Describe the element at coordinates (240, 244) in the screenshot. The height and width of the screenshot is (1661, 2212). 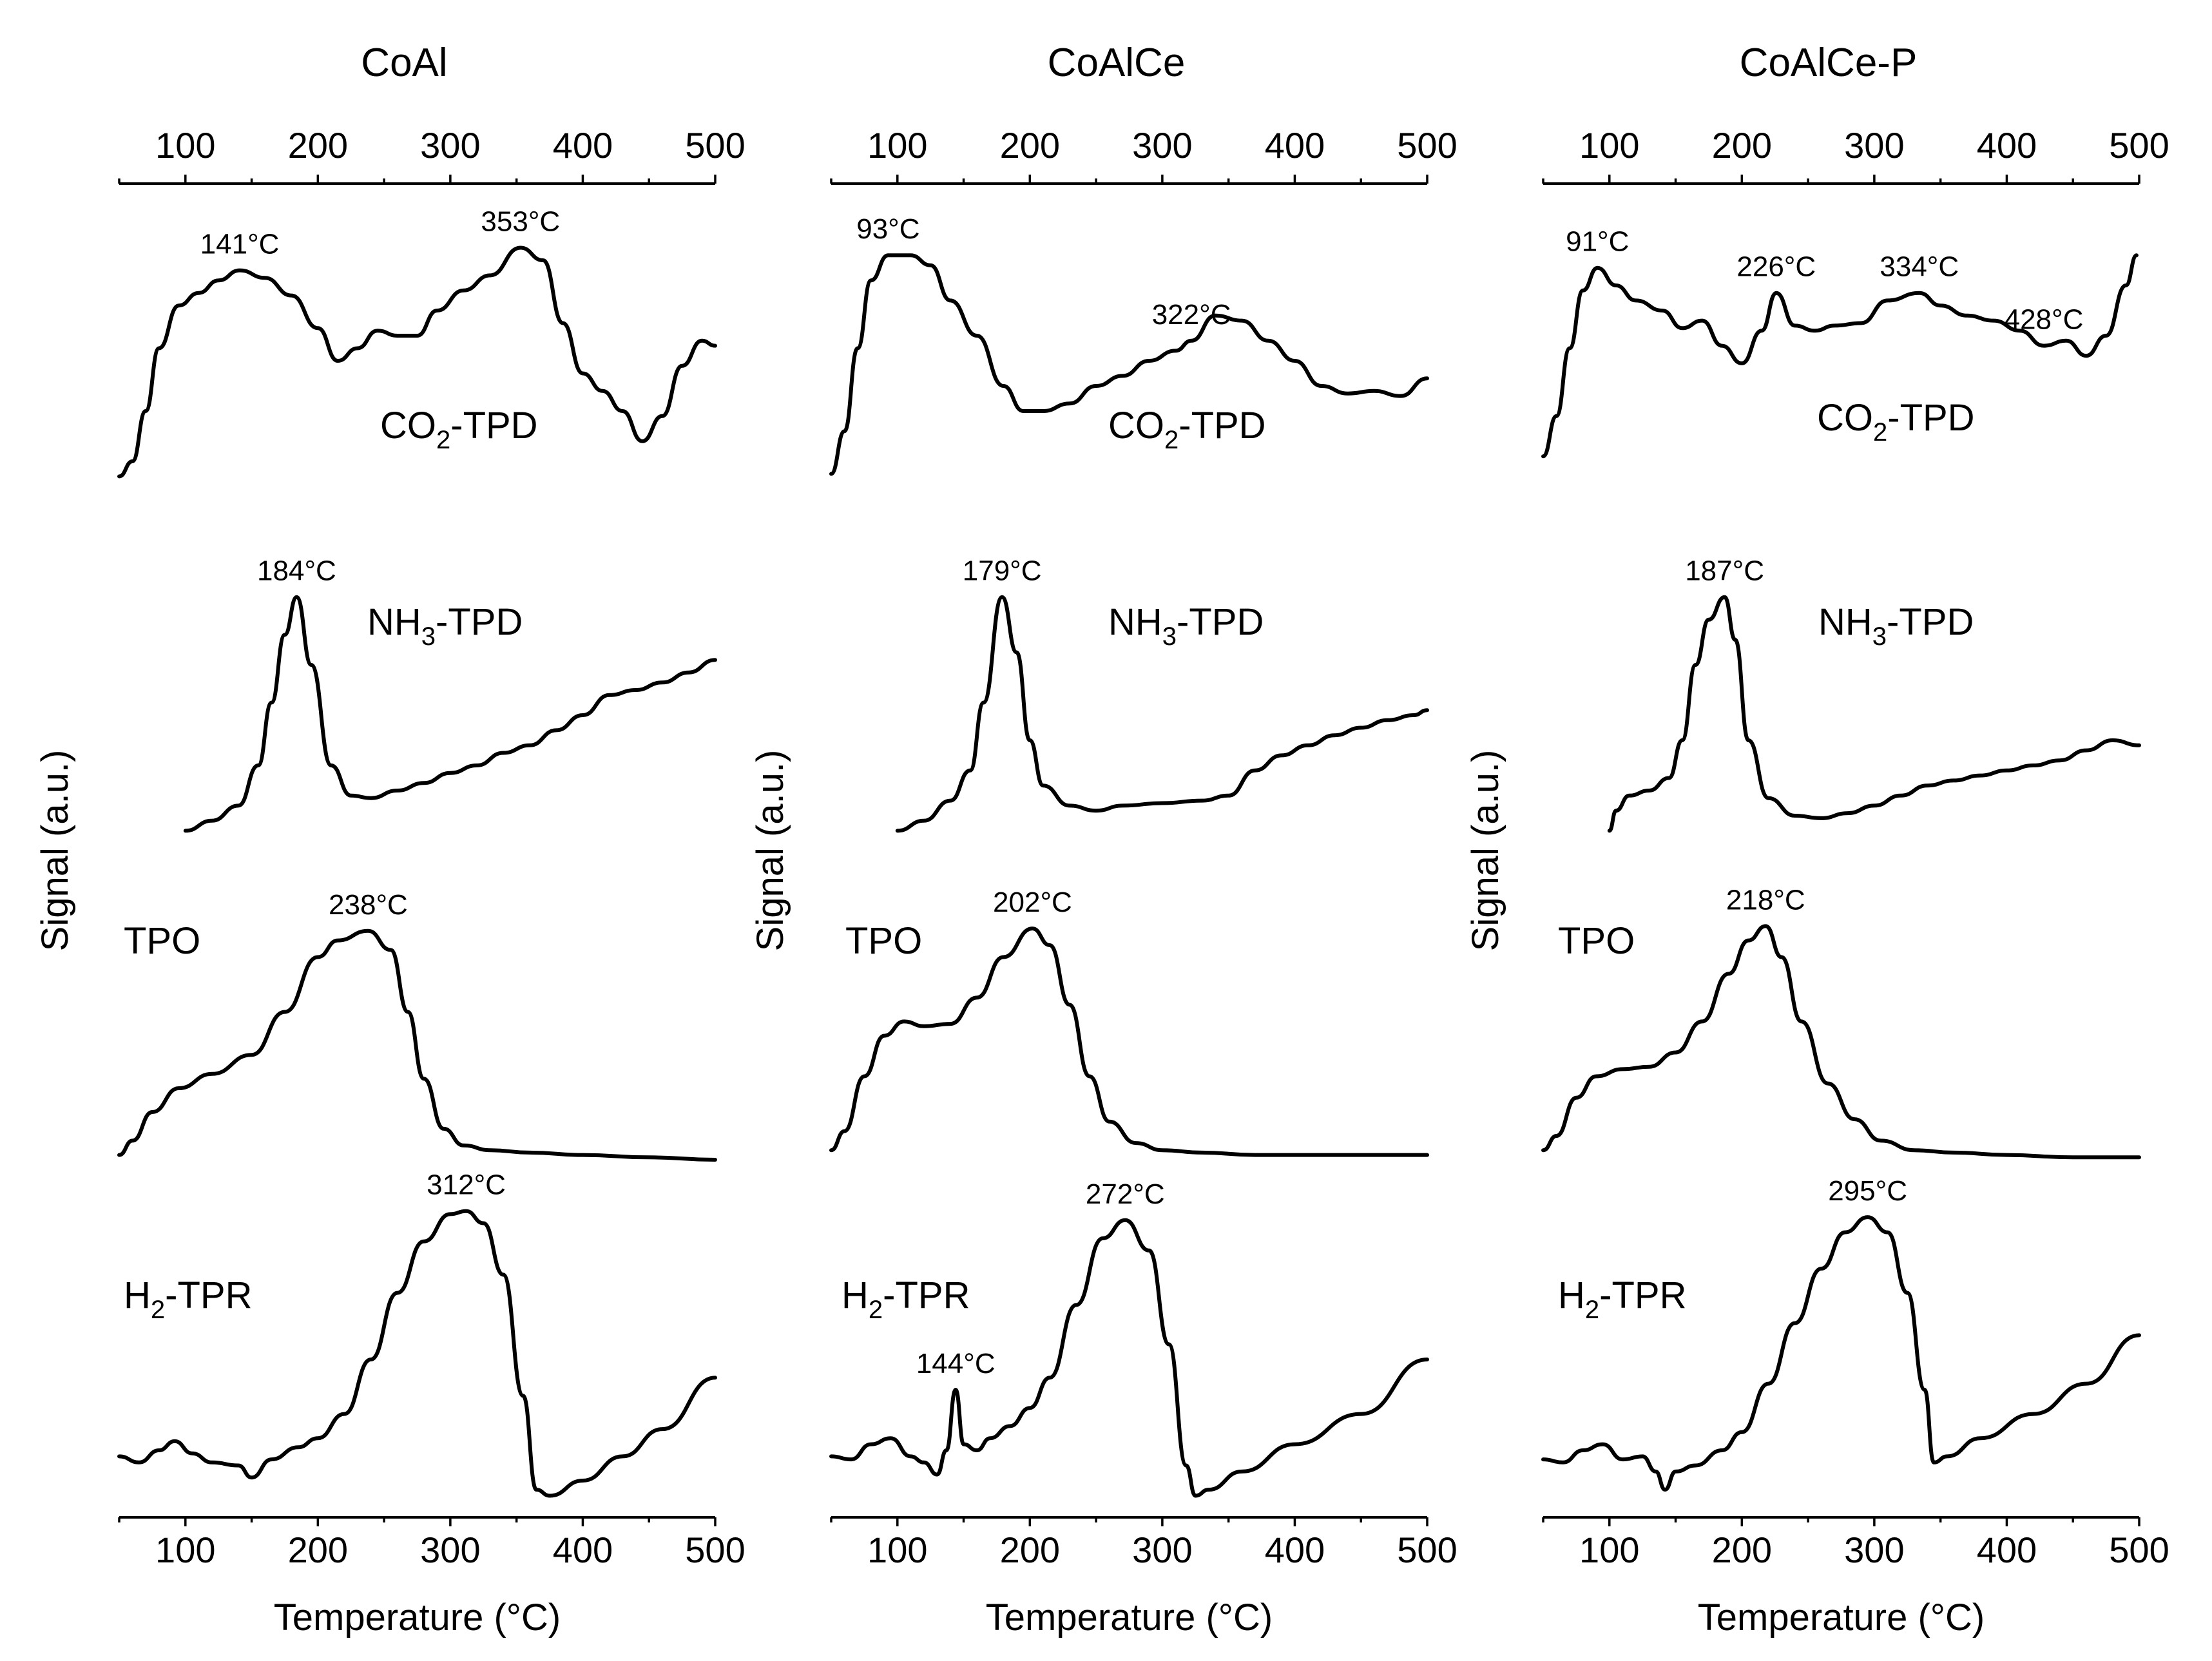
I see `peak-label: 141°C` at that location.